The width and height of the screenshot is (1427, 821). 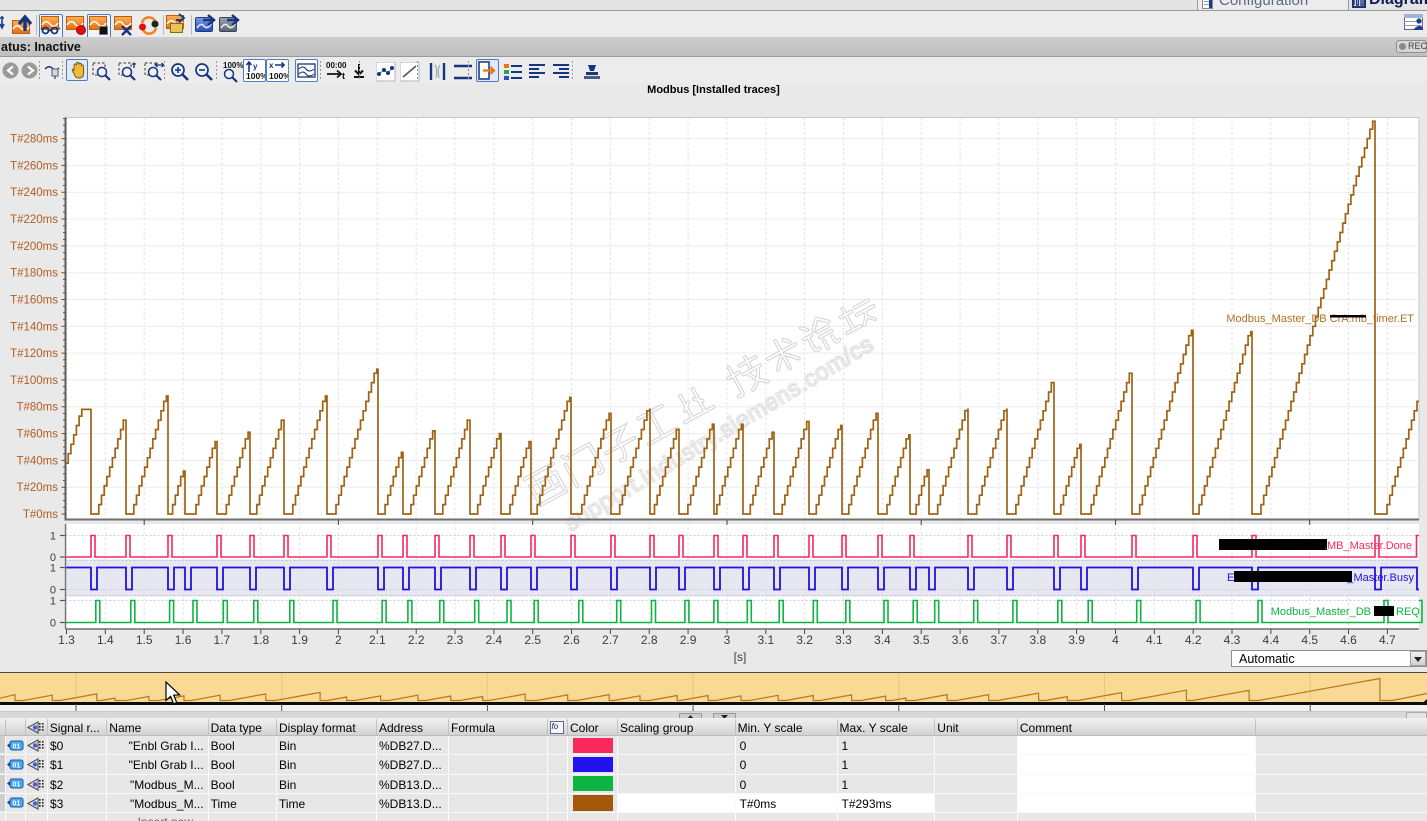 What do you see at coordinates (183, 640) in the screenshot?
I see `svg-text: 1.6` at bounding box center [183, 640].